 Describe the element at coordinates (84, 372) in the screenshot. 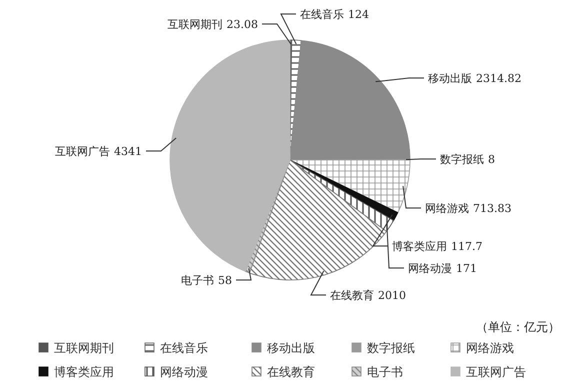

I see `legend-label: 博客类应用` at that location.